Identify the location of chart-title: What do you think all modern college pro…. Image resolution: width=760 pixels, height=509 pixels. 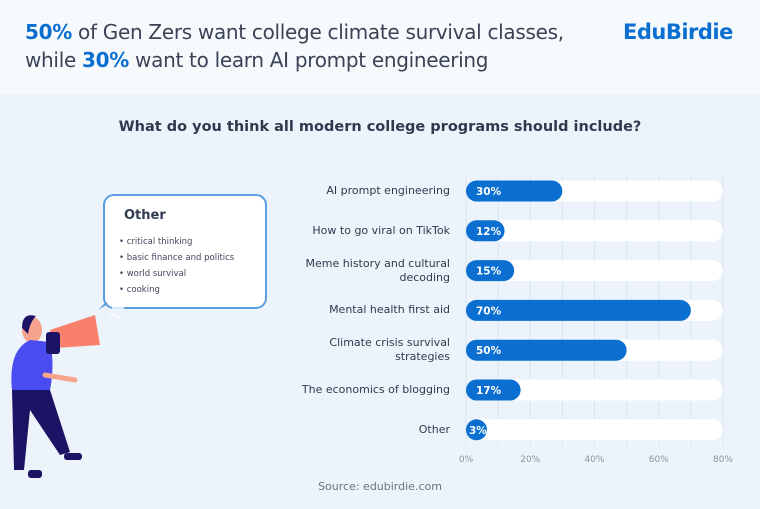
(380, 127).